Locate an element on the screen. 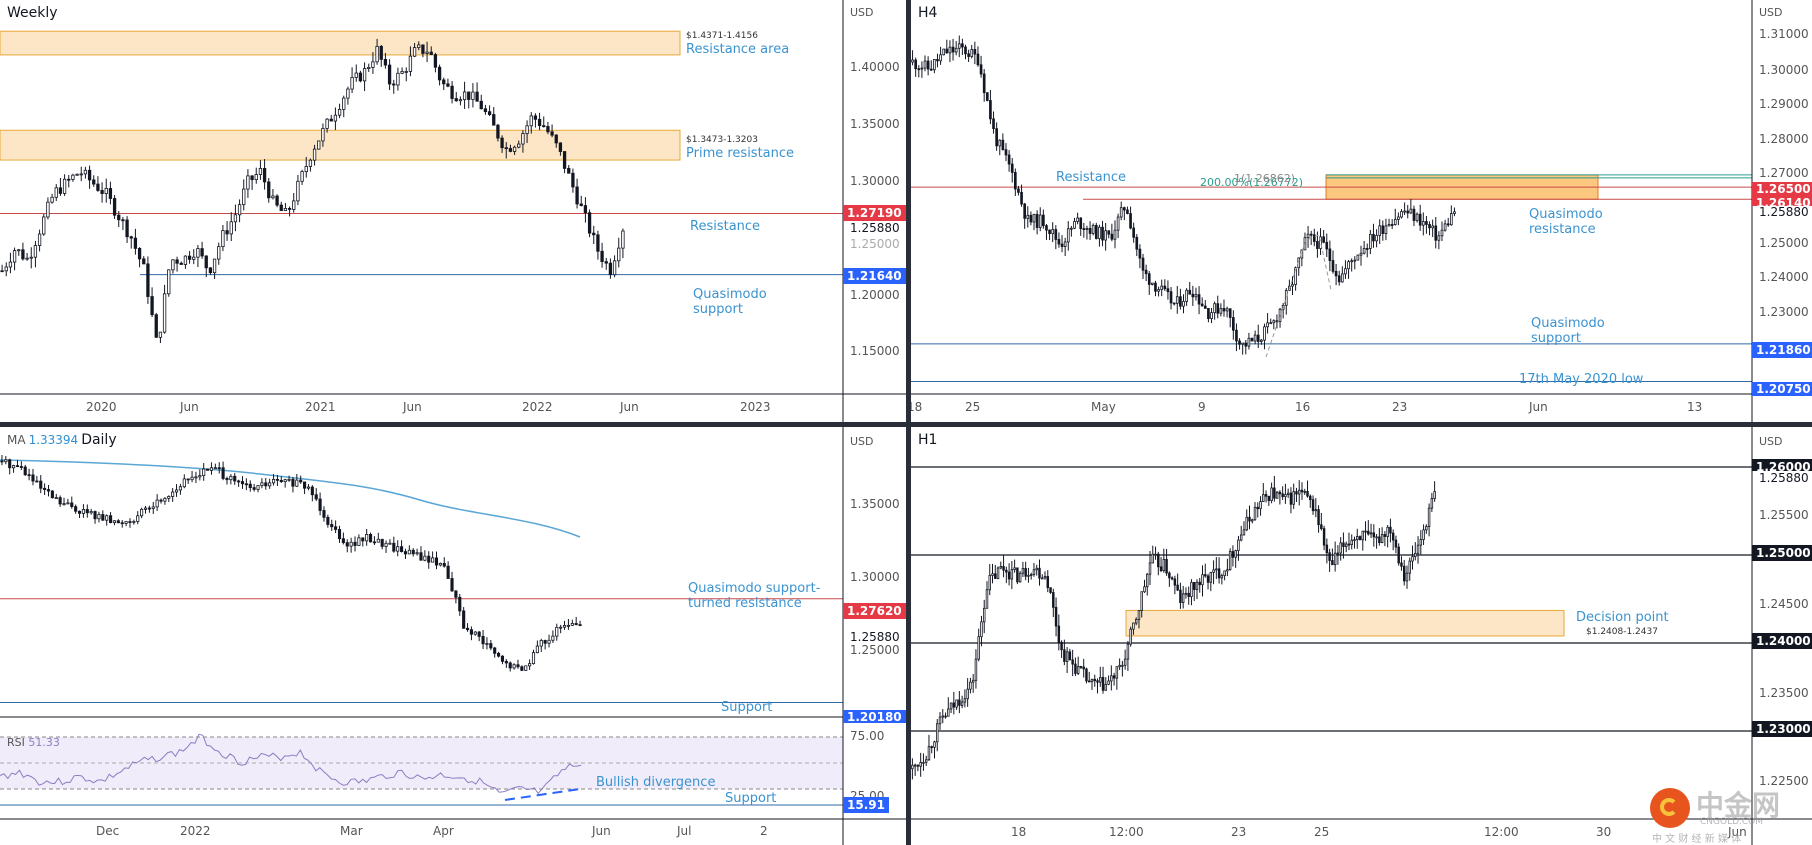  decision-point-label: Decision point is located at coordinates (1622, 617).